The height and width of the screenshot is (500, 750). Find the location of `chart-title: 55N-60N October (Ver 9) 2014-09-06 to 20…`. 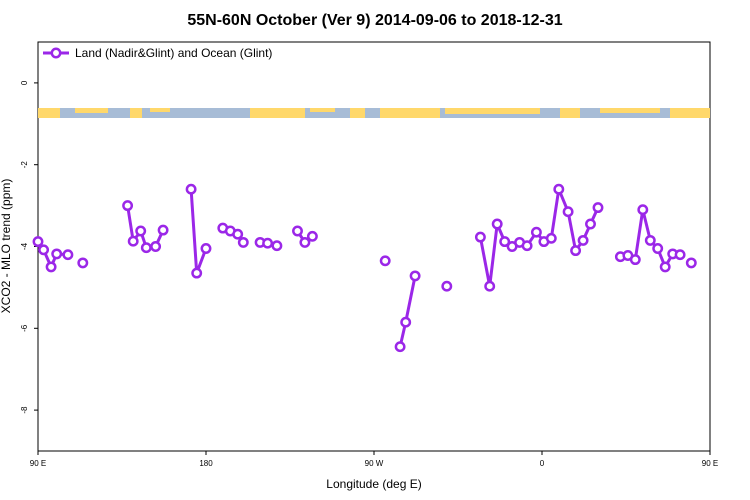

chart-title: 55N-60N October (Ver 9) 2014-09-06 to 20… is located at coordinates (374, 20).